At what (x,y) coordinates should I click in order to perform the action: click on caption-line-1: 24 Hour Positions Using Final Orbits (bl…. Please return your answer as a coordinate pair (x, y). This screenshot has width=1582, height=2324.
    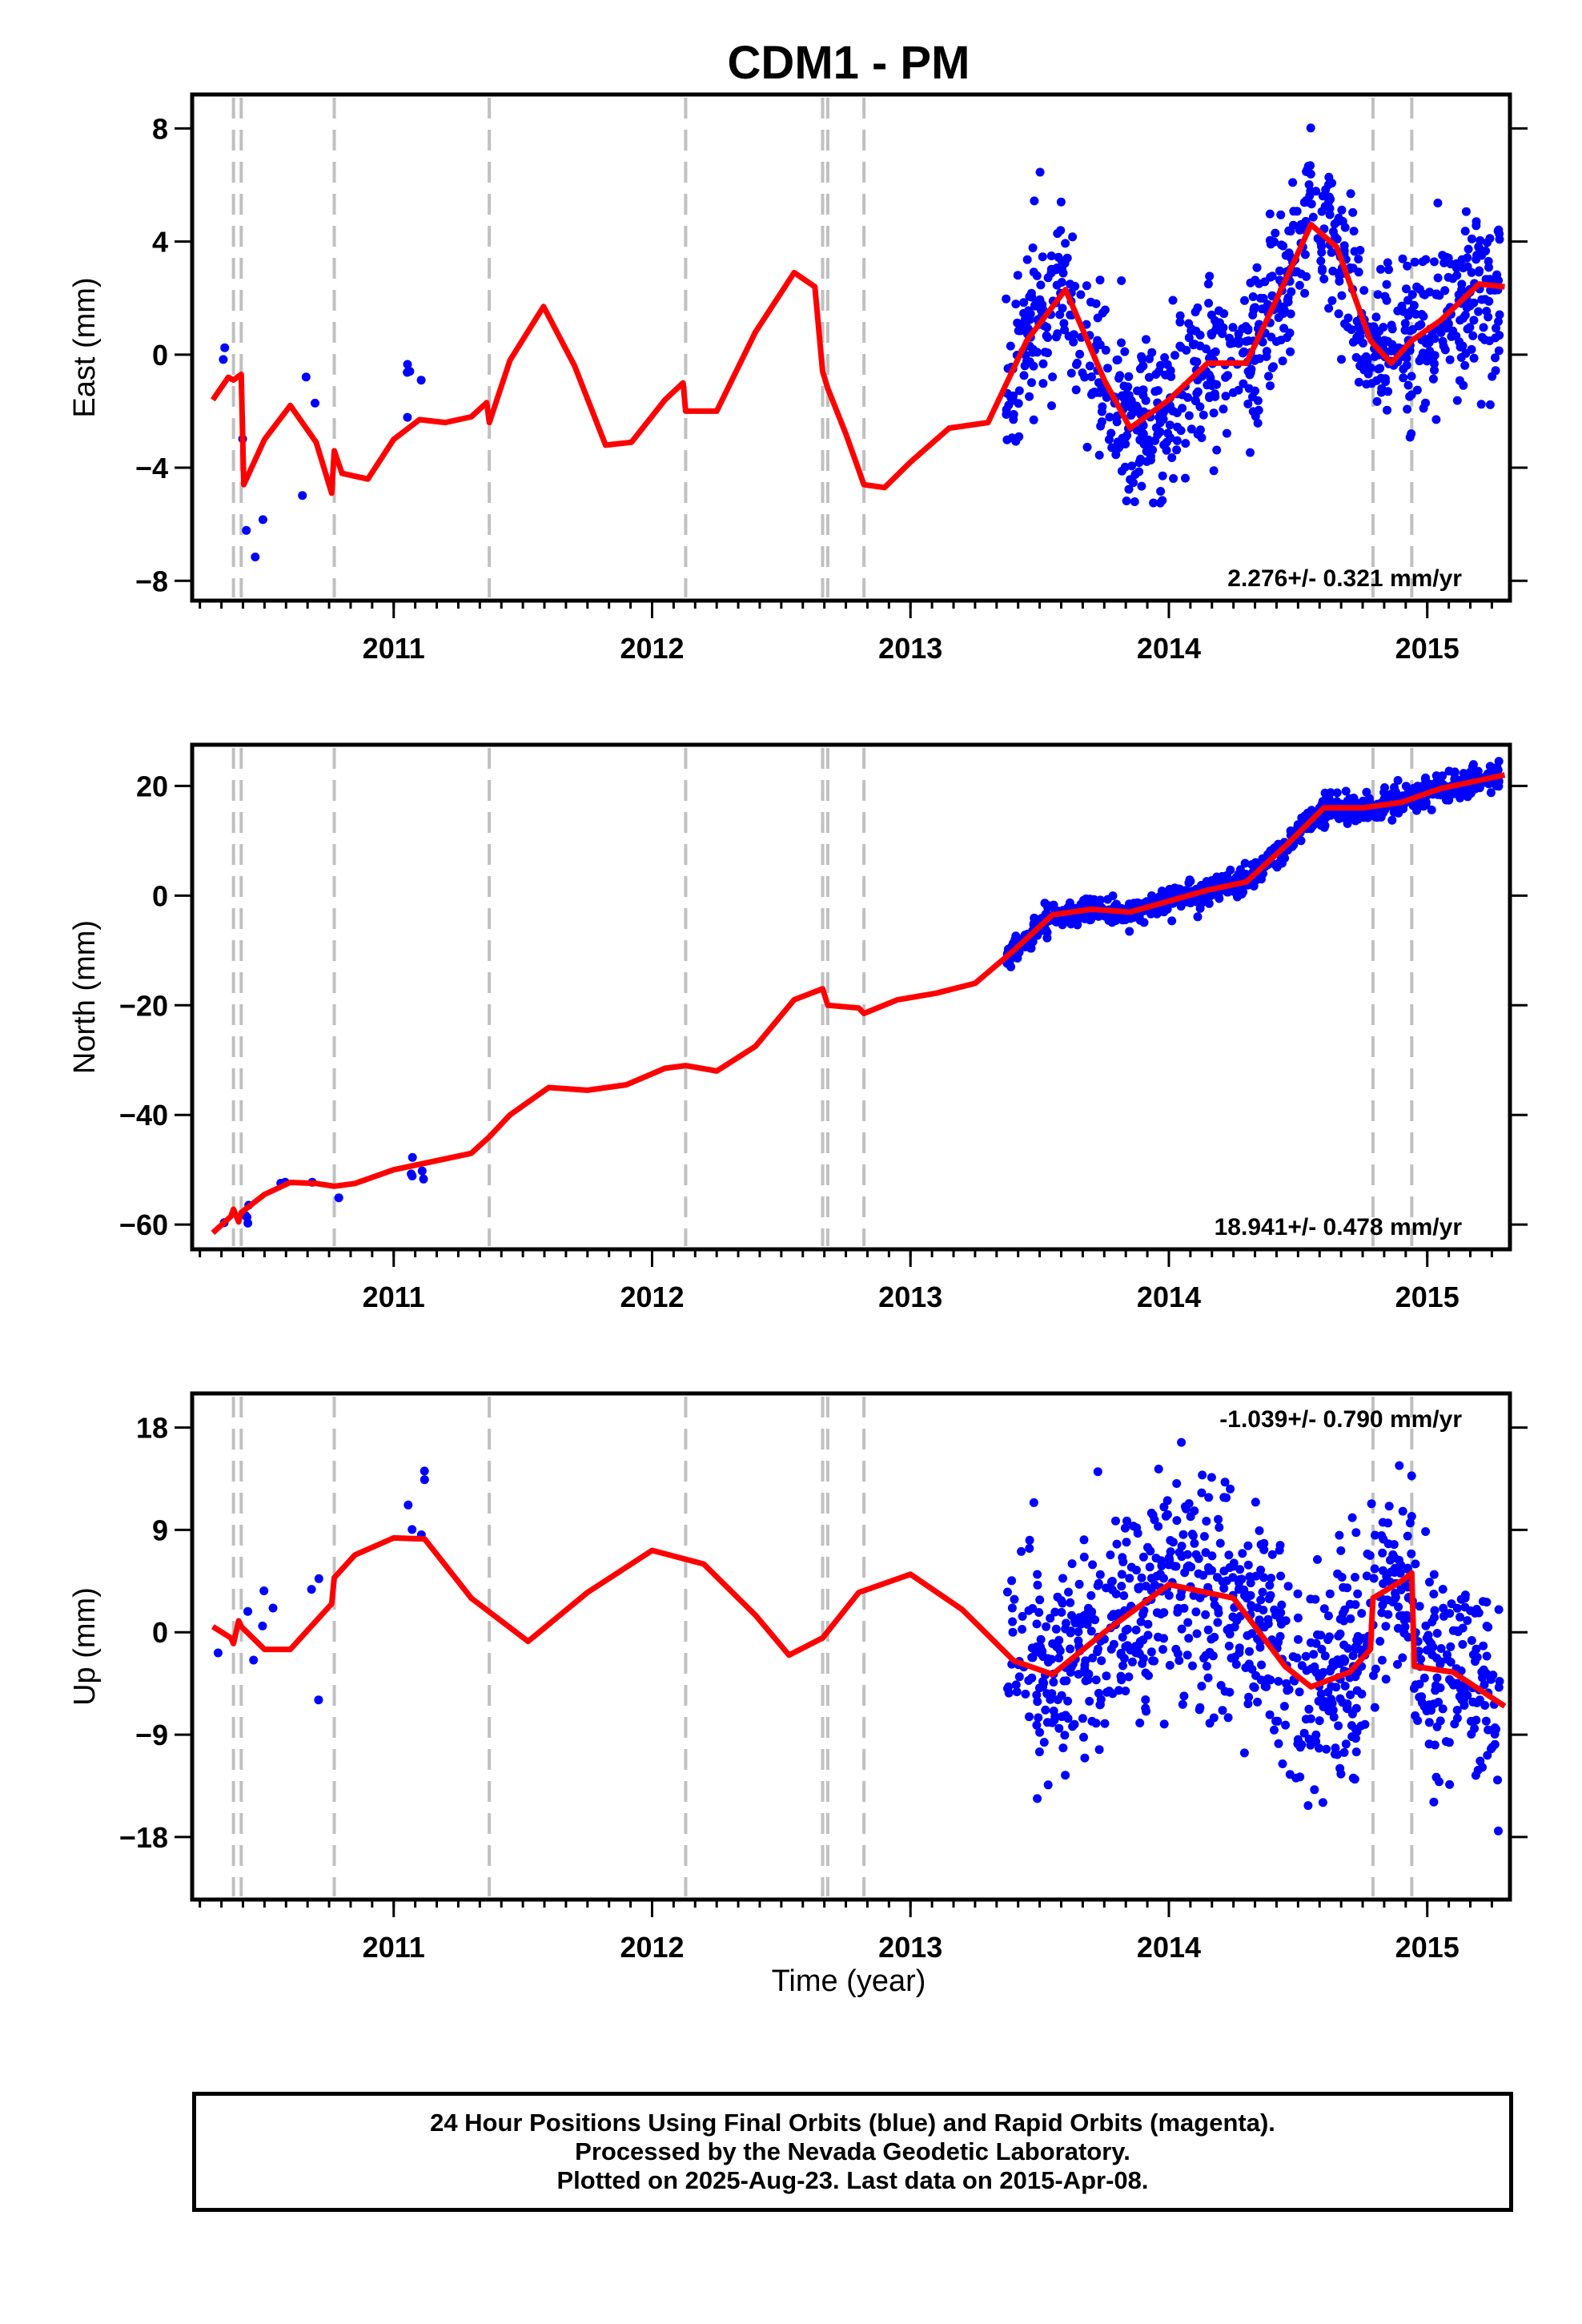
    Looking at the image, I should click on (852, 2123).